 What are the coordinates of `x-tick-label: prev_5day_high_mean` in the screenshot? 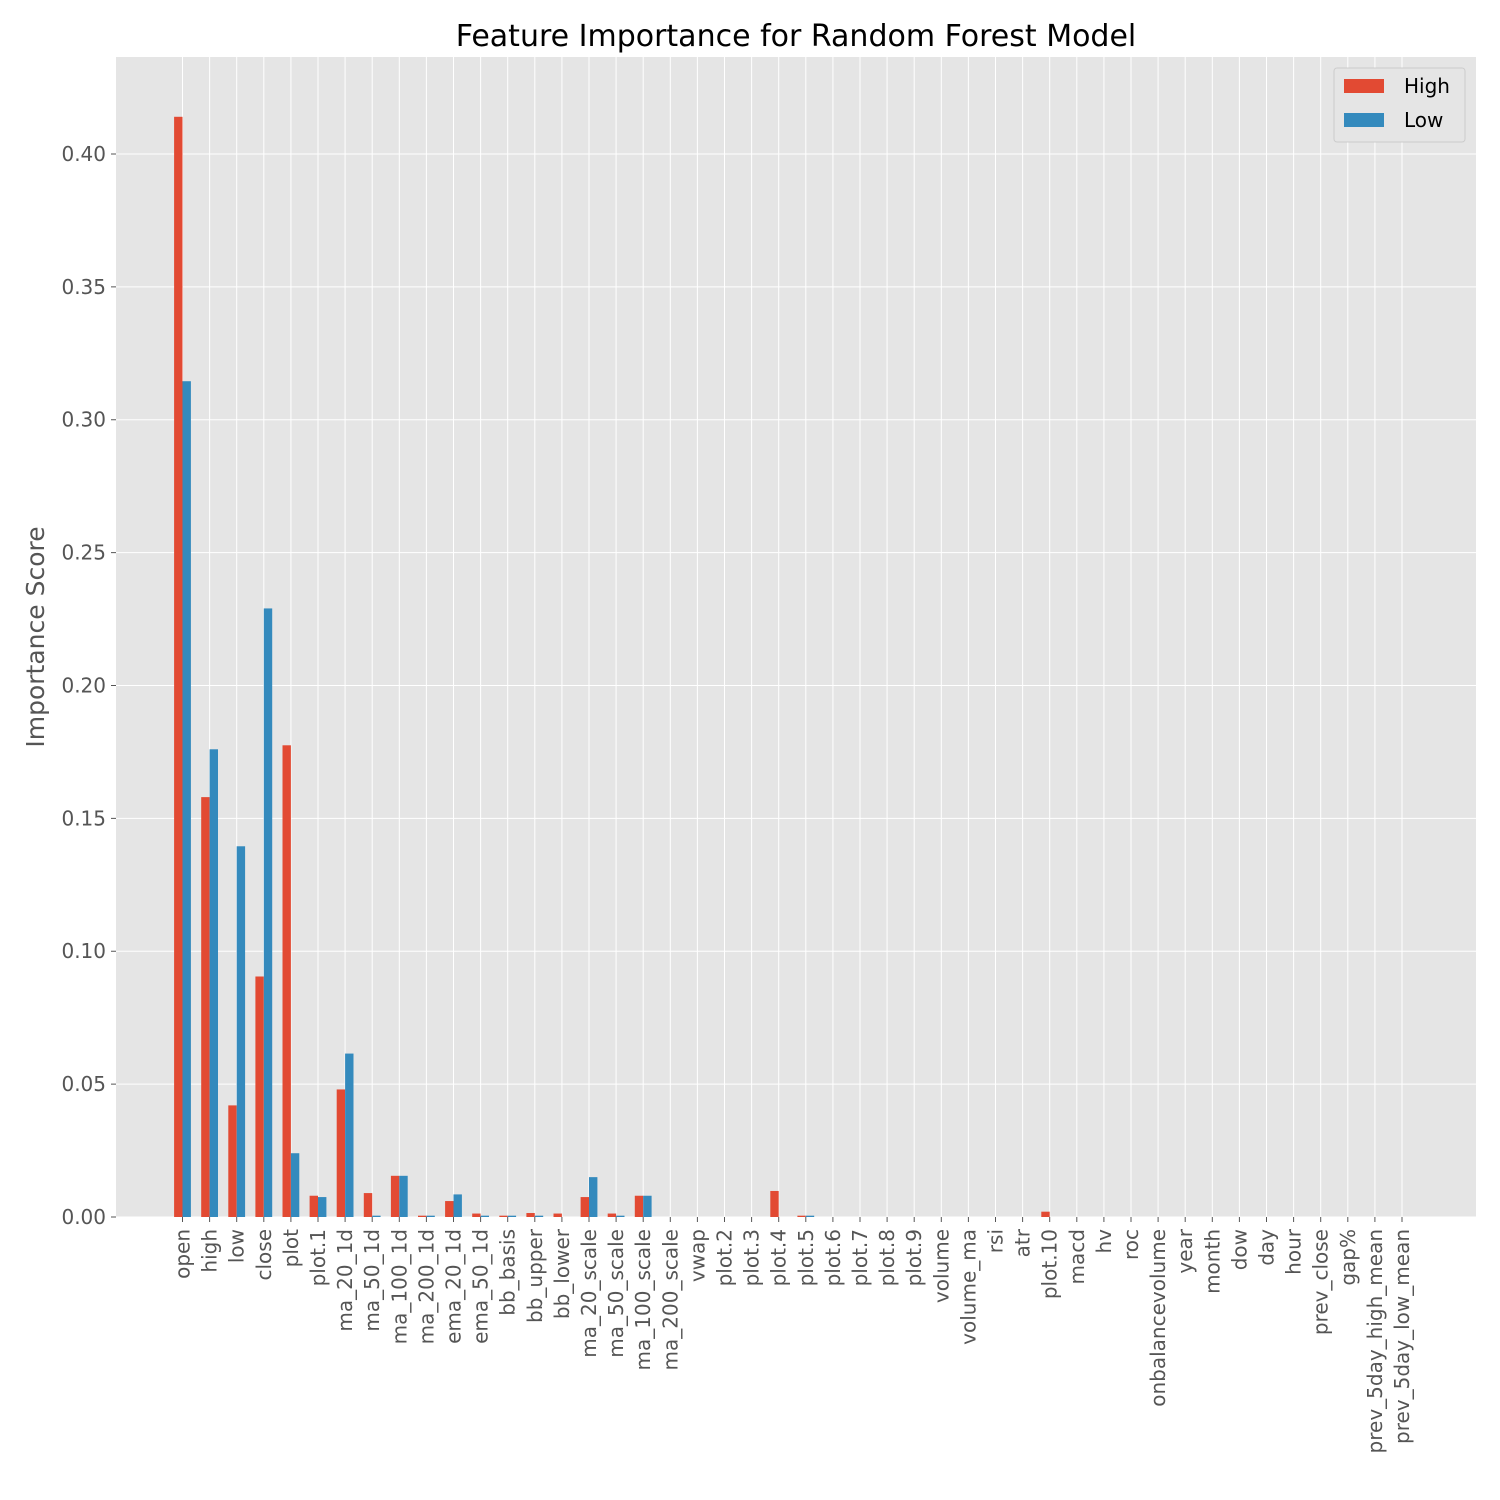 It's located at (1375, 1341).